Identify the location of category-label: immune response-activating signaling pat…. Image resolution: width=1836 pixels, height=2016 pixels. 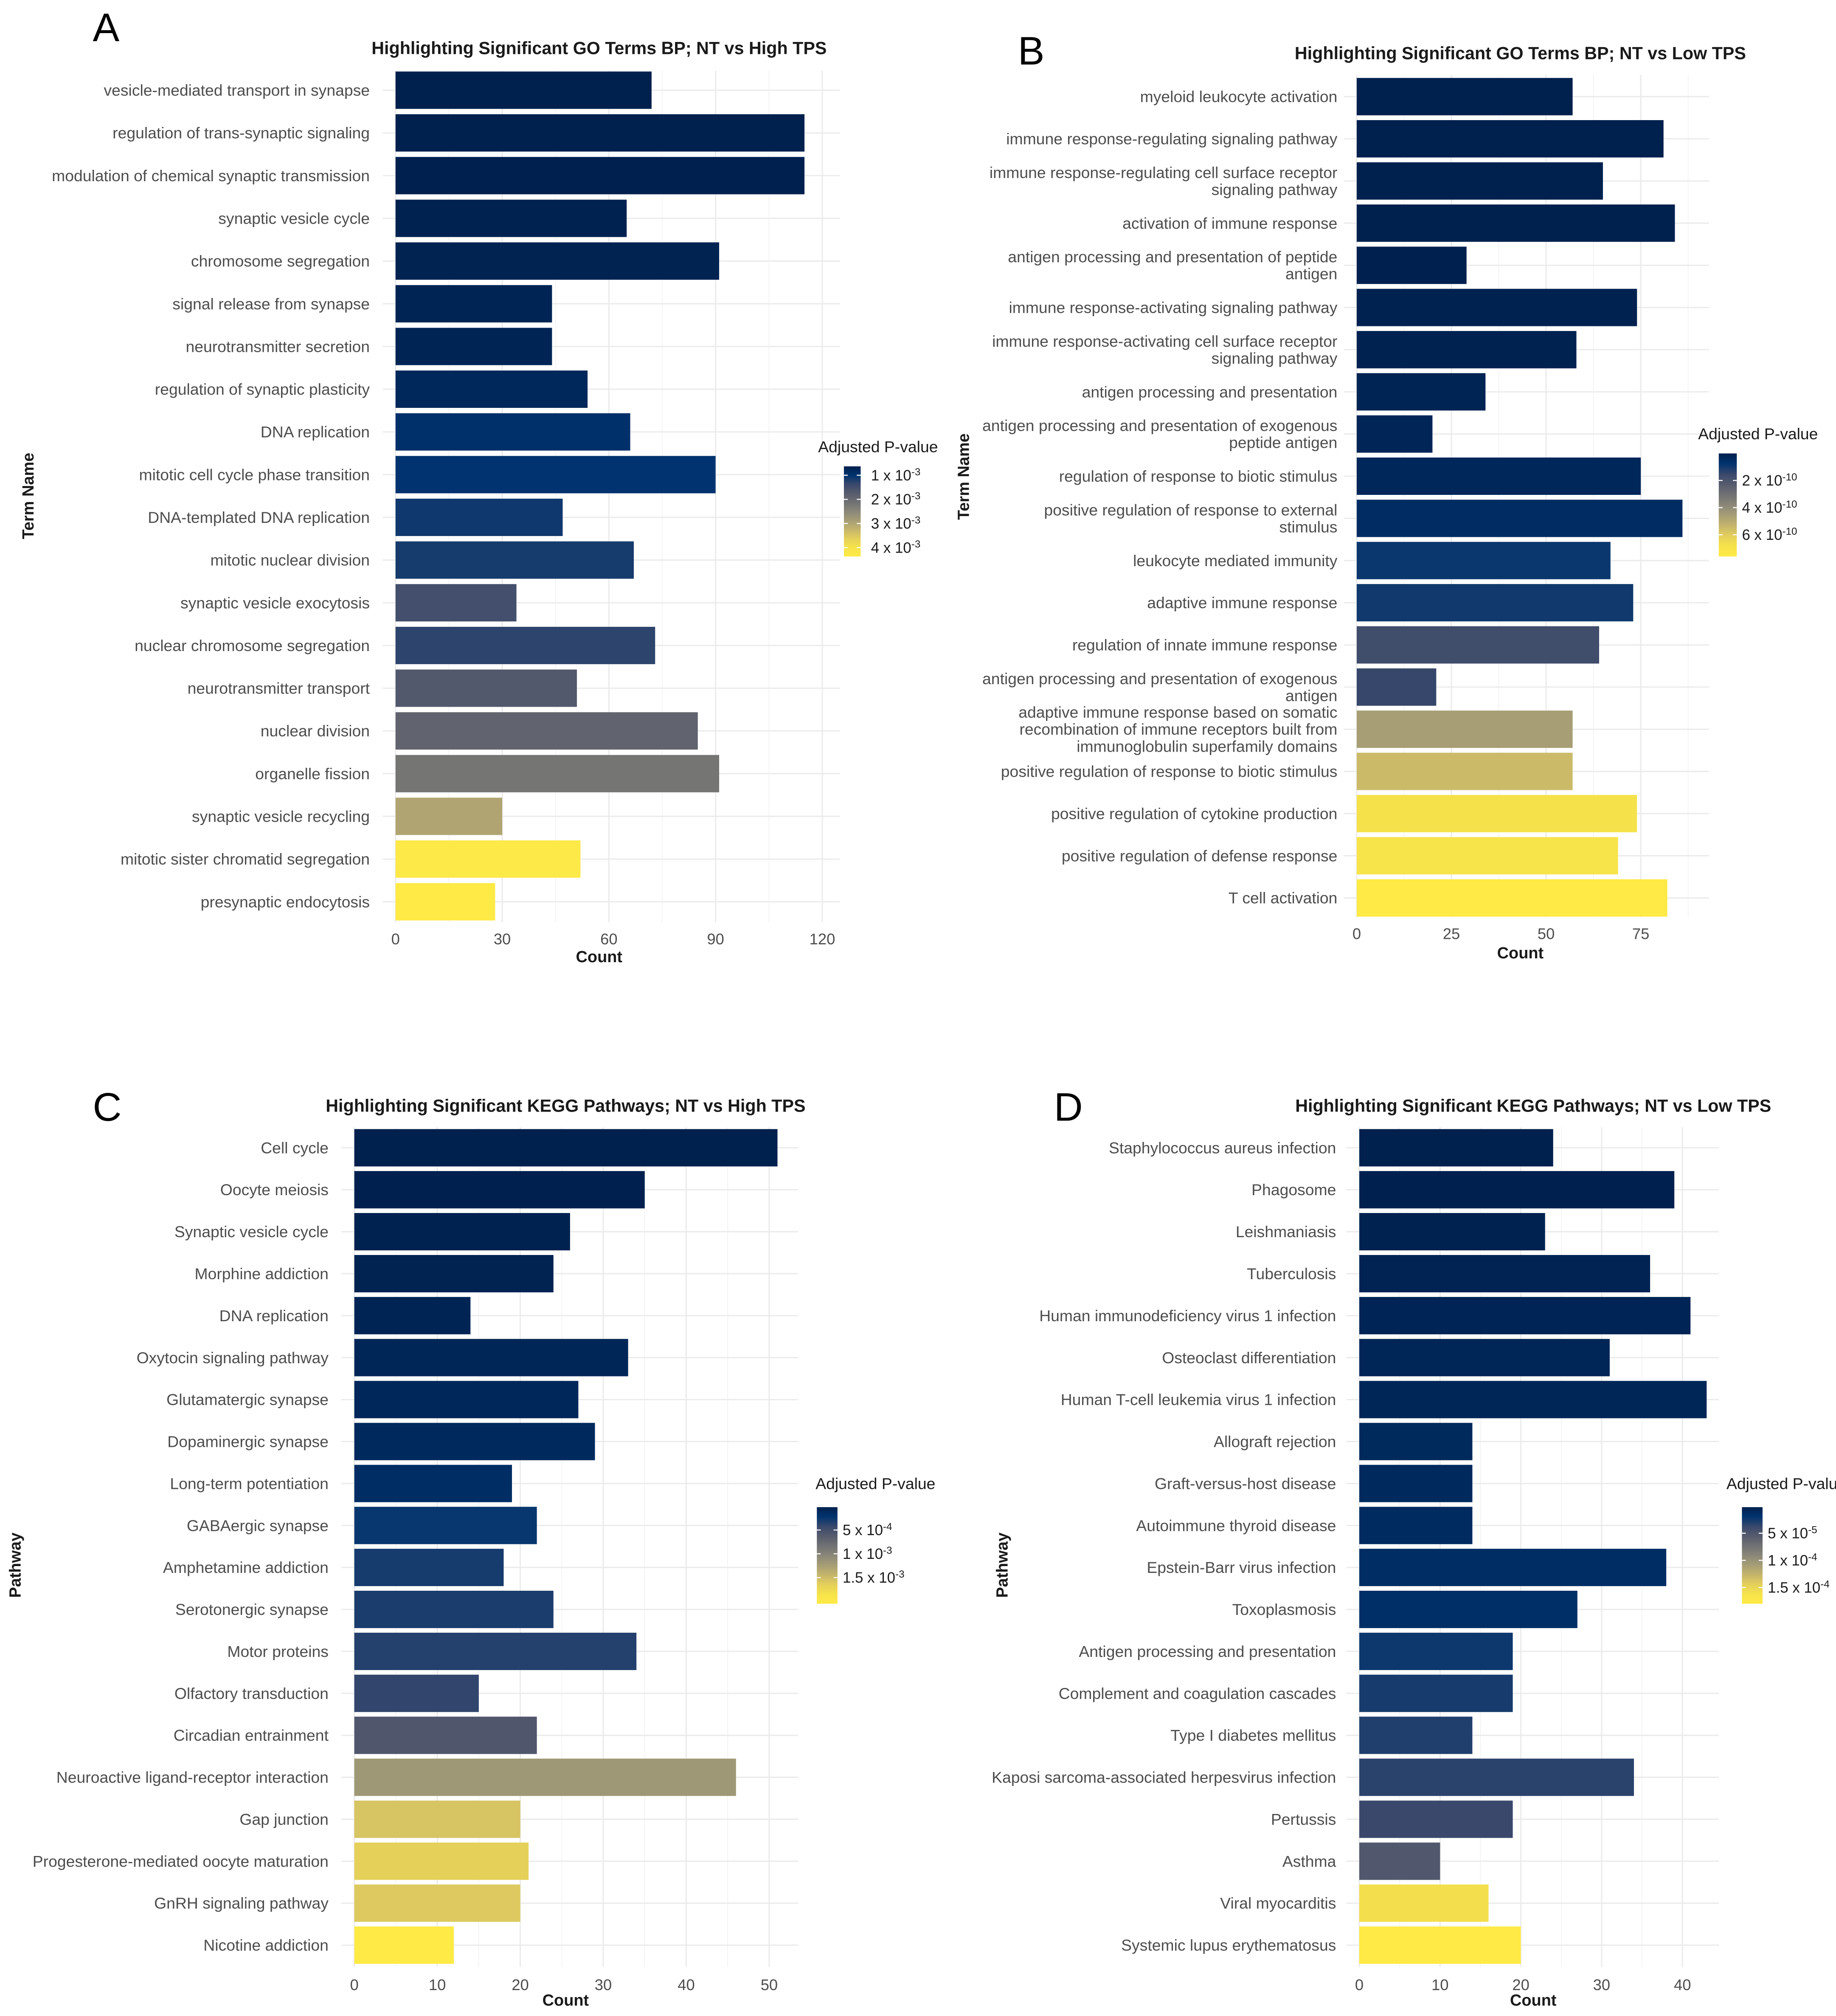
(1173, 308).